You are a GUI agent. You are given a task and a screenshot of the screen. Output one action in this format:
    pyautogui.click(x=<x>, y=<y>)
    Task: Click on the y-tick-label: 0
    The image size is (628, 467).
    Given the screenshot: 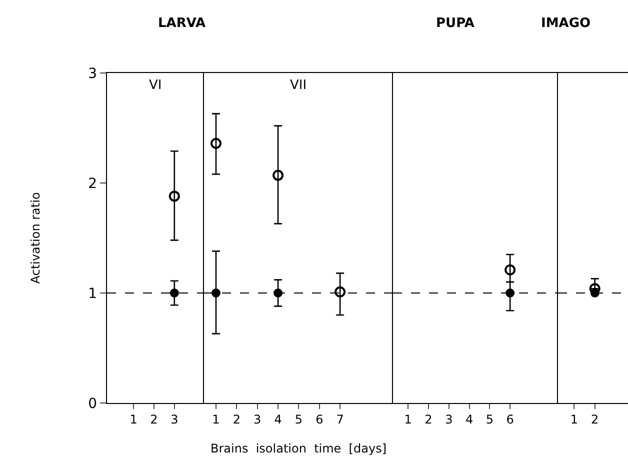 What is the action you would take?
    pyautogui.click(x=93, y=404)
    